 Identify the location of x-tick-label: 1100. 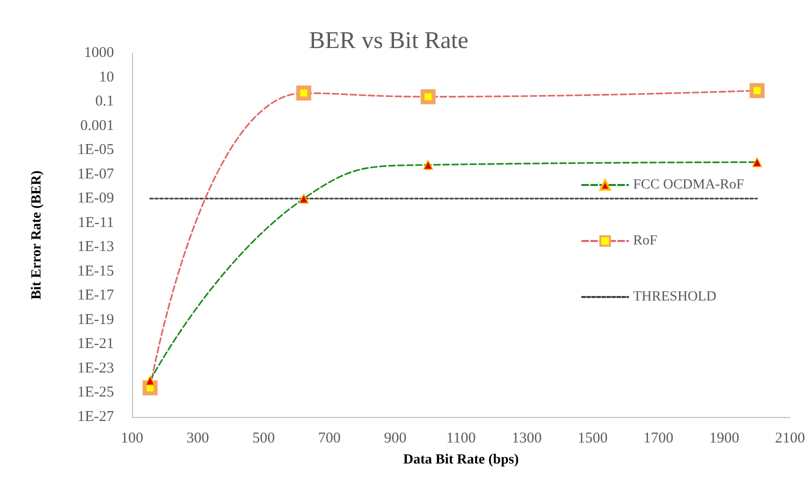
(461, 438).